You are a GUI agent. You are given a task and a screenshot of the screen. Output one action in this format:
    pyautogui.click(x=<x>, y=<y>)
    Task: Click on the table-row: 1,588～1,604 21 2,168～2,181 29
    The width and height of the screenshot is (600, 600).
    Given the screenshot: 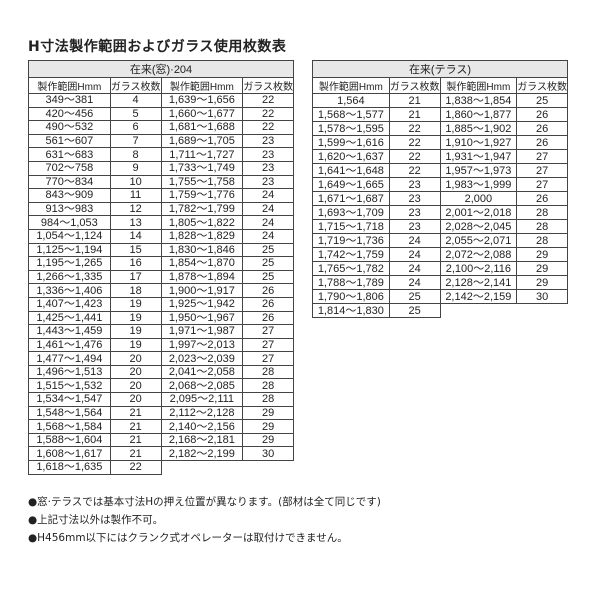 What is the action you would take?
    pyautogui.click(x=161, y=440)
    